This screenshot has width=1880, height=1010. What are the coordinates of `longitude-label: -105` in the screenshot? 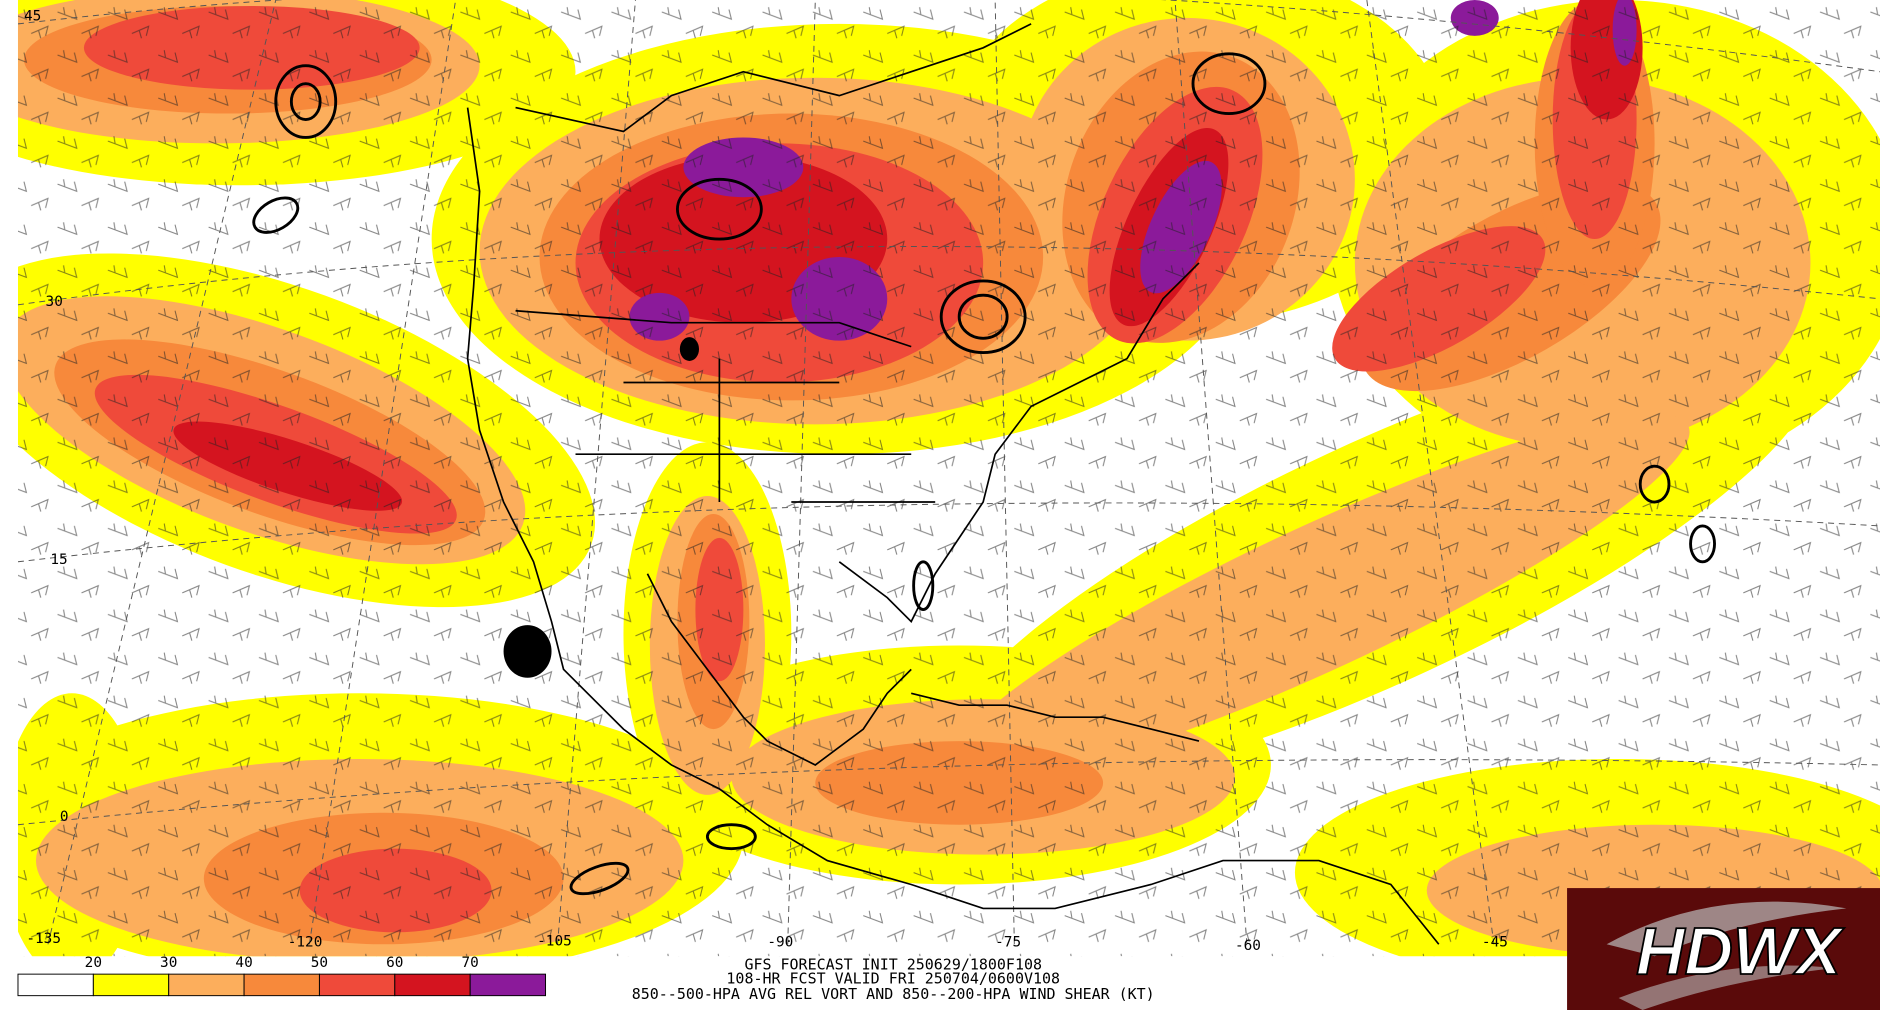 It's located at (554, 941).